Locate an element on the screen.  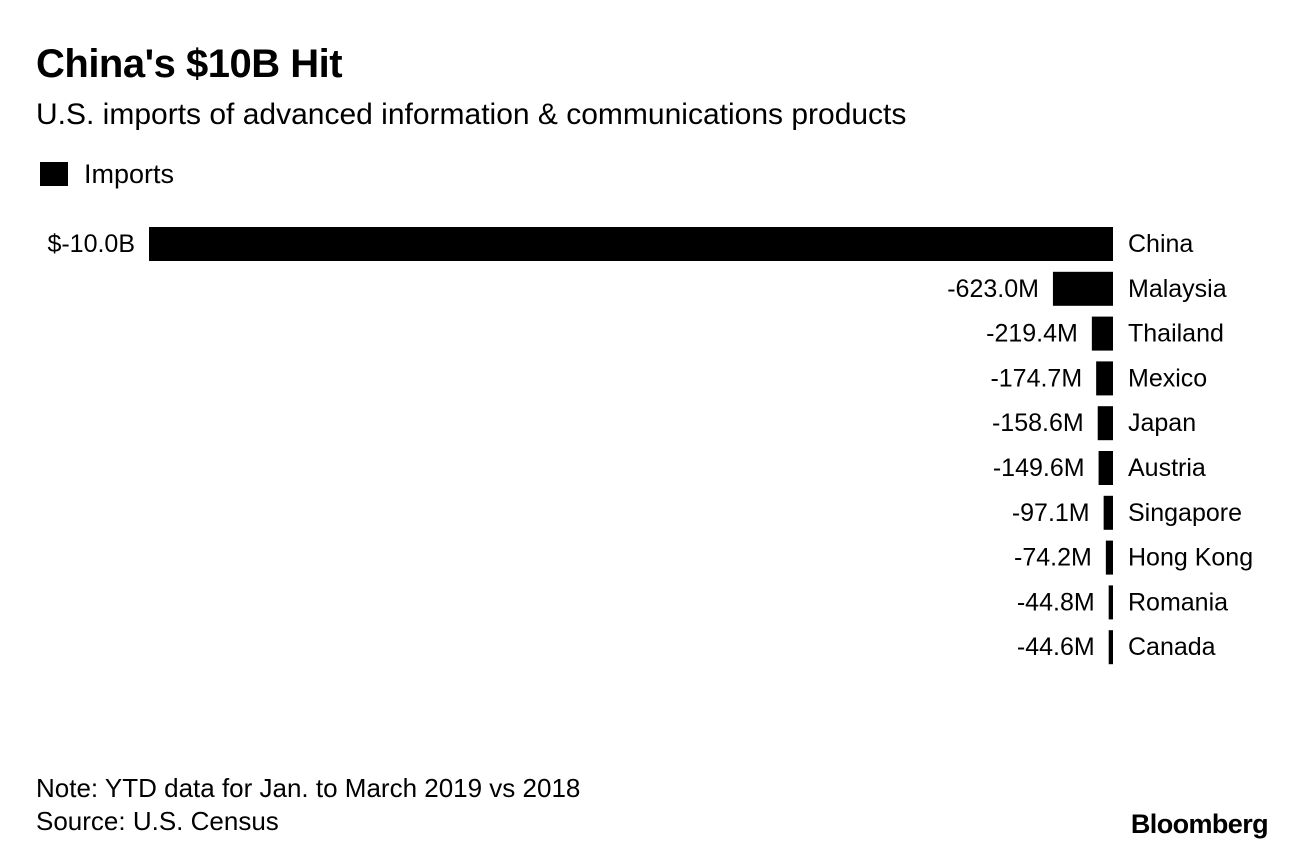
legend: Imports is located at coordinates (107, 174).